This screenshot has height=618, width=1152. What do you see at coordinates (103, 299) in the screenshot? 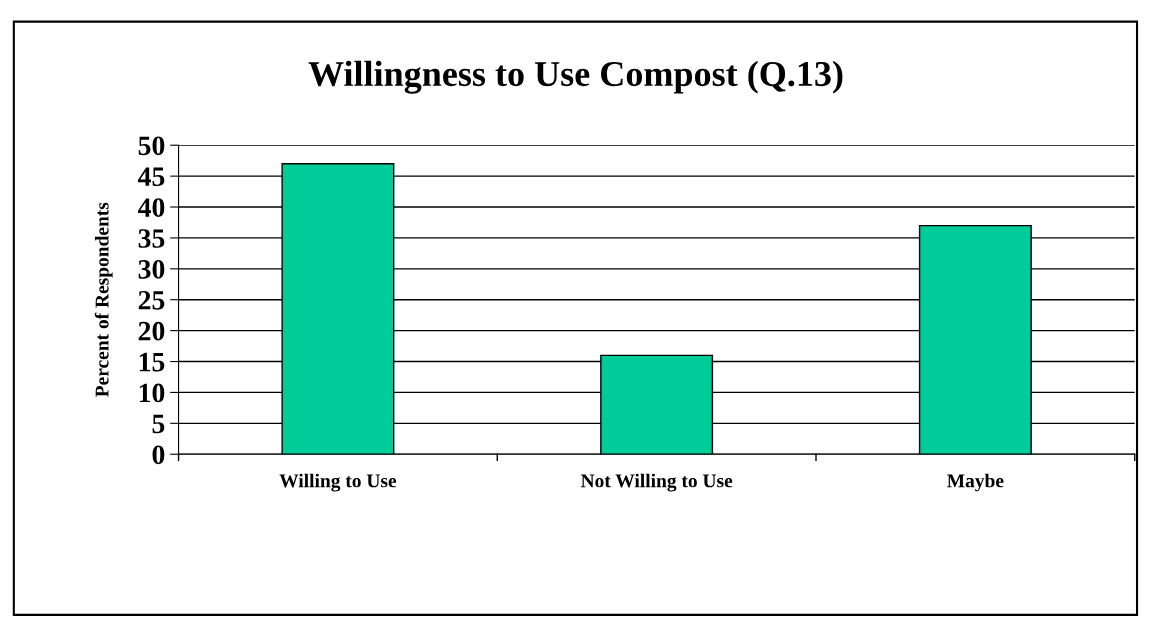
I see `y-axis-title: Percent of Respondents` at bounding box center [103, 299].